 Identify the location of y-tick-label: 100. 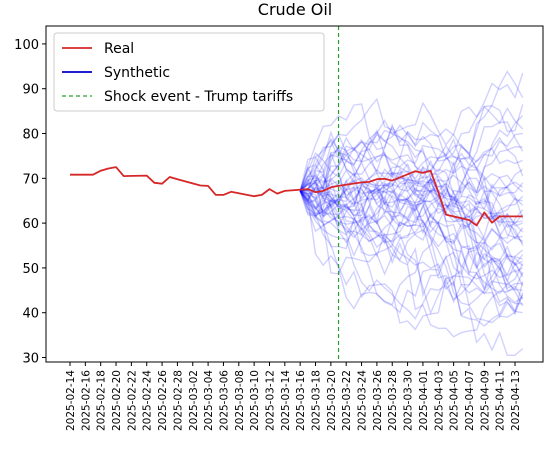
(26, 45).